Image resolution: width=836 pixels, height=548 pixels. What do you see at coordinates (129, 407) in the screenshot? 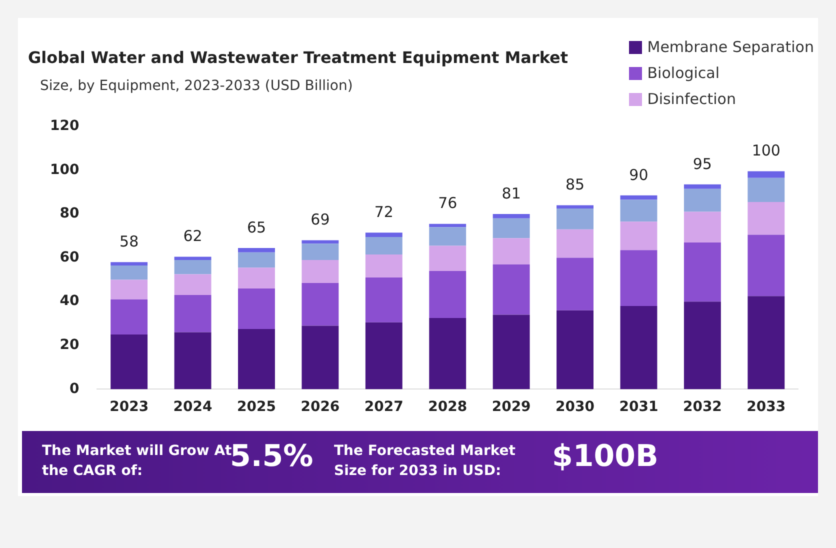
I see `x-tick-label: 2023` at bounding box center [129, 407].